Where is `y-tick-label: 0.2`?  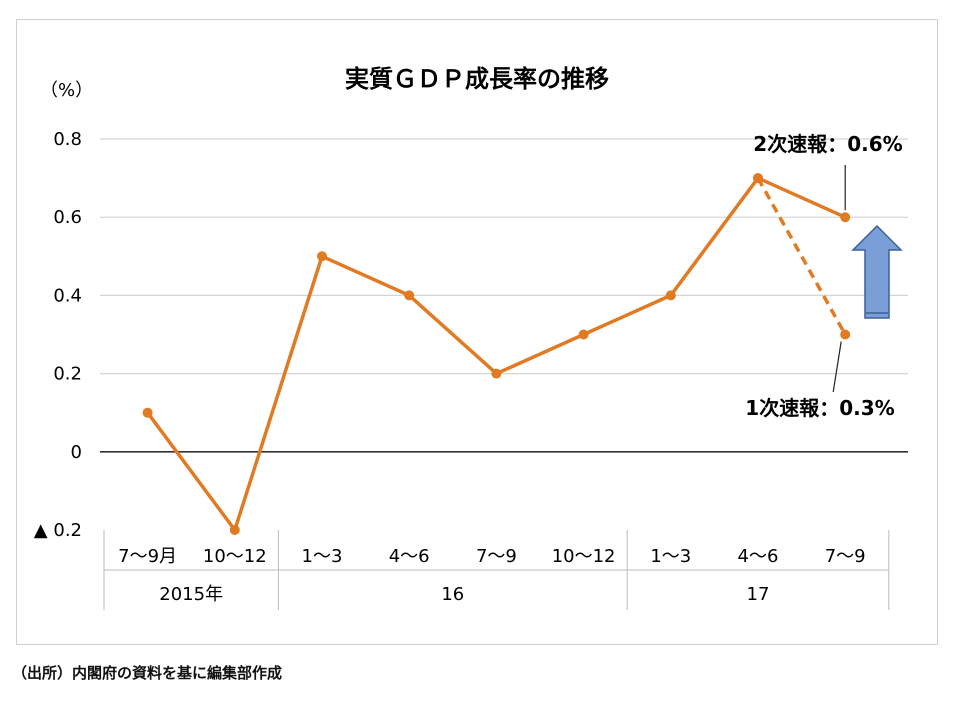 y-tick-label: 0.2 is located at coordinates (67, 374).